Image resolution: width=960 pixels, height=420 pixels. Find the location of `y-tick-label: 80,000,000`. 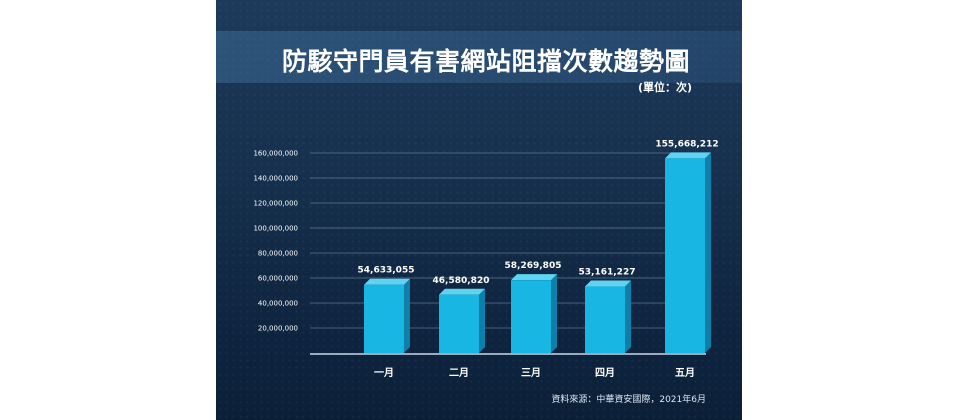

y-tick-label: 80,000,000 is located at coordinates (278, 254).